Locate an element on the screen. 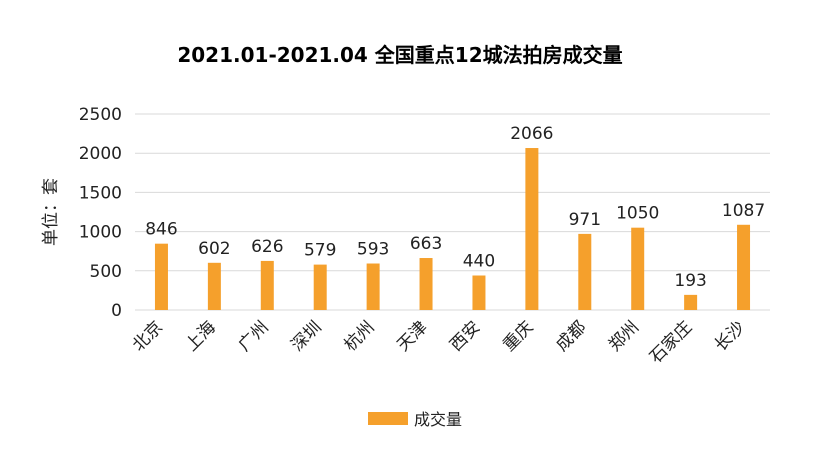 Image resolution: width=831 pixels, height=468 pixels. legend-label: 成交量 is located at coordinates (438, 419).